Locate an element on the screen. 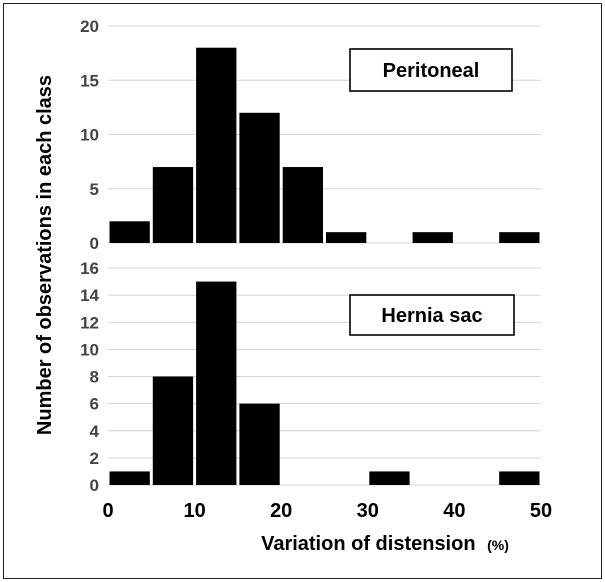 The width and height of the screenshot is (605, 582). y-axis-label: Number of observations in each class is located at coordinates (45, 255).